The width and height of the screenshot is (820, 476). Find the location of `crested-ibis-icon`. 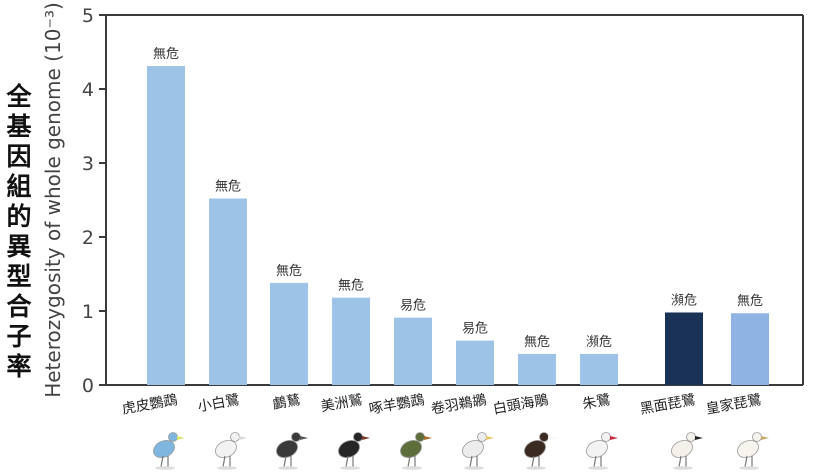

crested-ibis-icon is located at coordinates (602, 451).